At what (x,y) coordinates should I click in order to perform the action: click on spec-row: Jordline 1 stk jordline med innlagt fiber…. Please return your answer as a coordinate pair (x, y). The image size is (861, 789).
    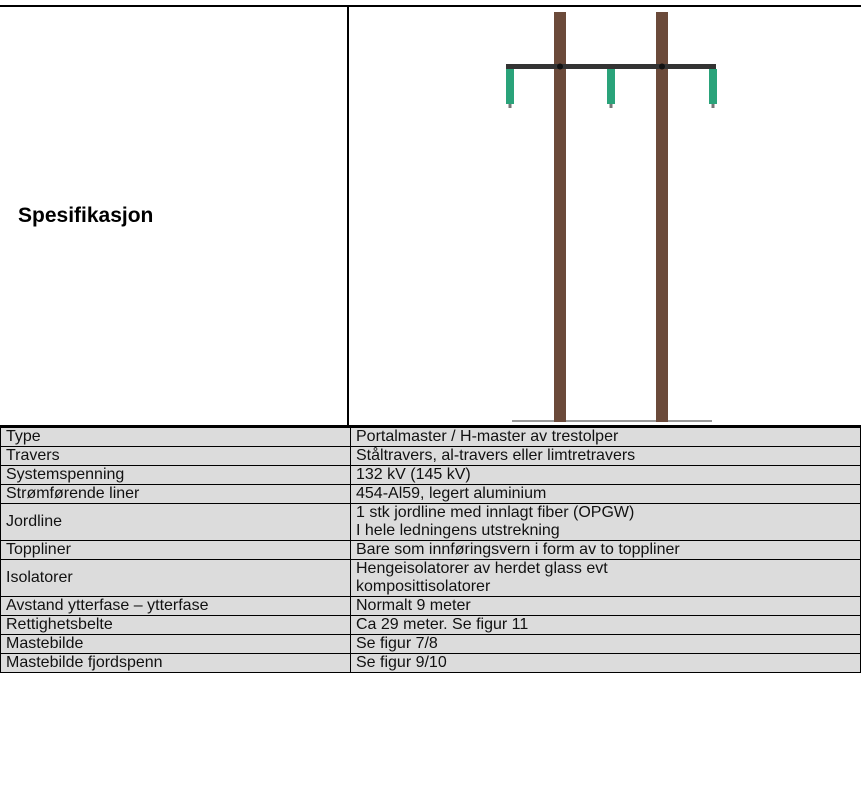
    Looking at the image, I should click on (430, 522).